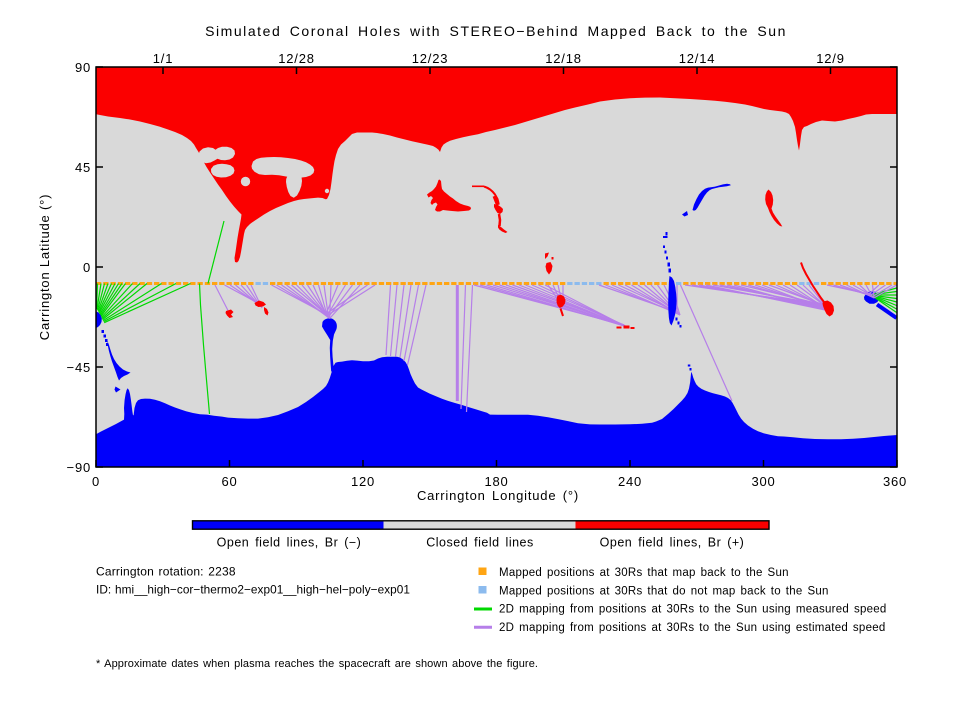  What do you see at coordinates (672, 543) in the screenshot?
I see `svg-text: Open field lines, Br (+)` at bounding box center [672, 543].